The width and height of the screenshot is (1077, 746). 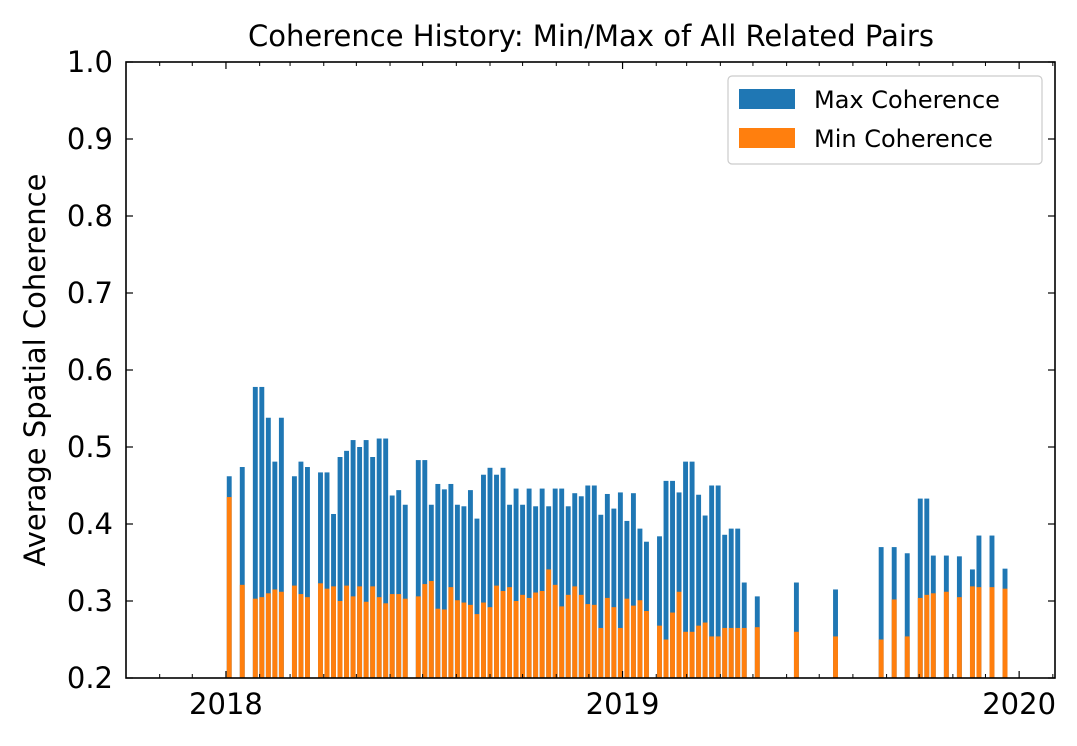 What do you see at coordinates (885, 120) in the screenshot?
I see `legend-box` at bounding box center [885, 120].